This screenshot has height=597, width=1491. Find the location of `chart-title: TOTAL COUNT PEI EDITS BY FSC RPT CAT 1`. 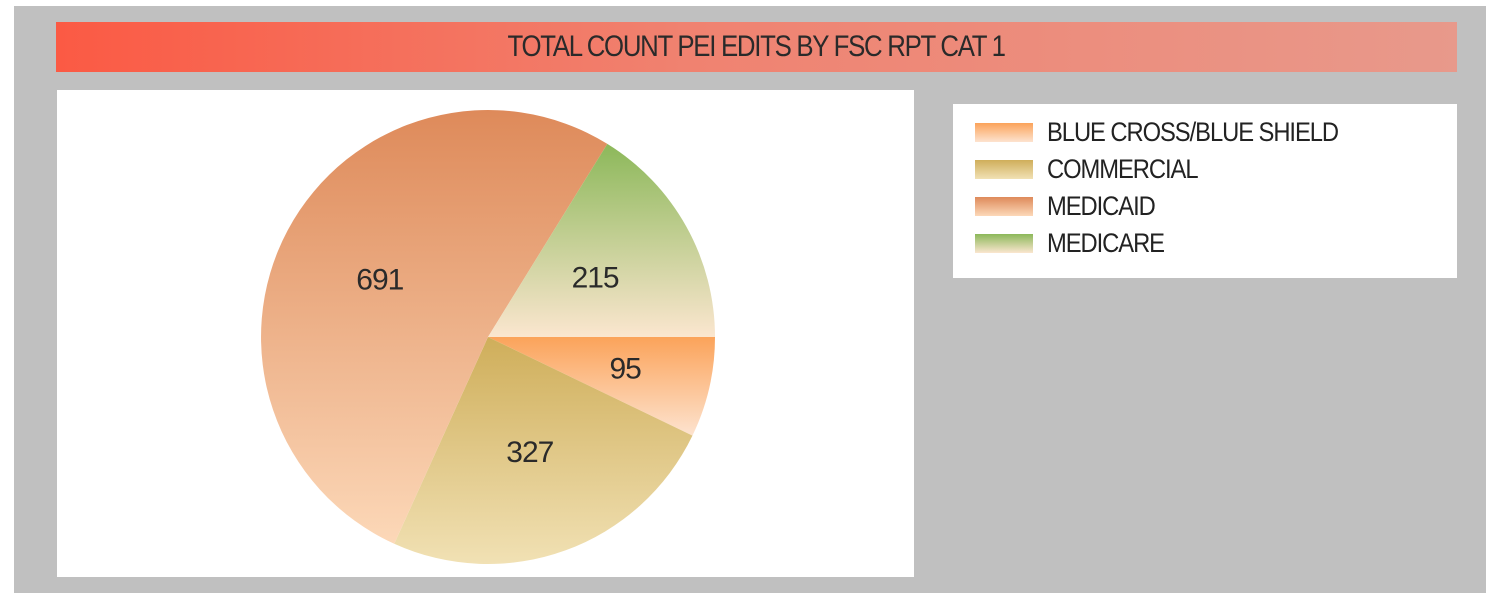

chart-title: TOTAL COUNT PEI EDITS BY FSC RPT CAT 1 is located at coordinates (757, 46).